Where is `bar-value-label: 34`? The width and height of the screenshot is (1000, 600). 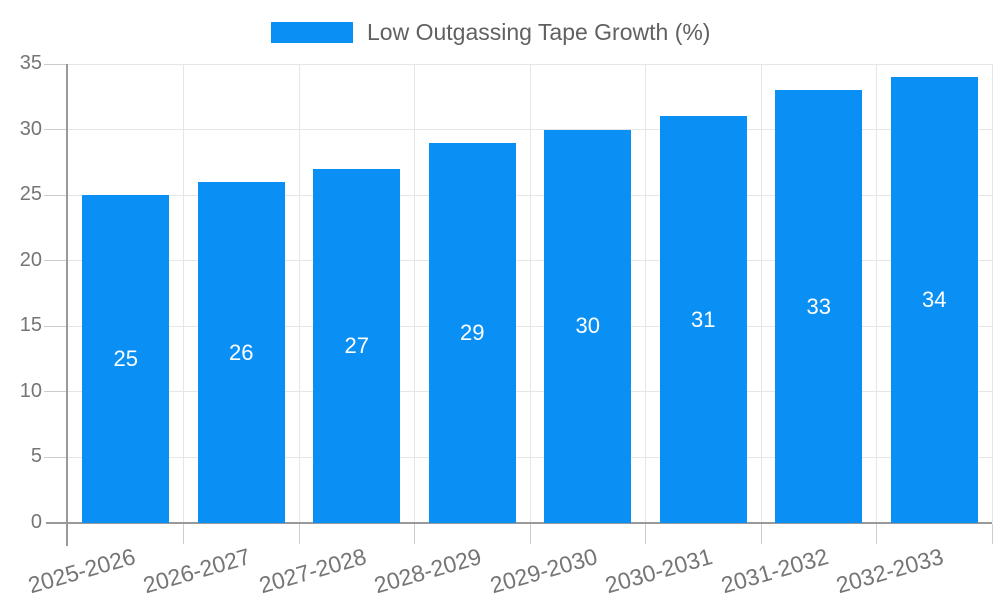 bar-value-label: 34 is located at coordinates (934, 300).